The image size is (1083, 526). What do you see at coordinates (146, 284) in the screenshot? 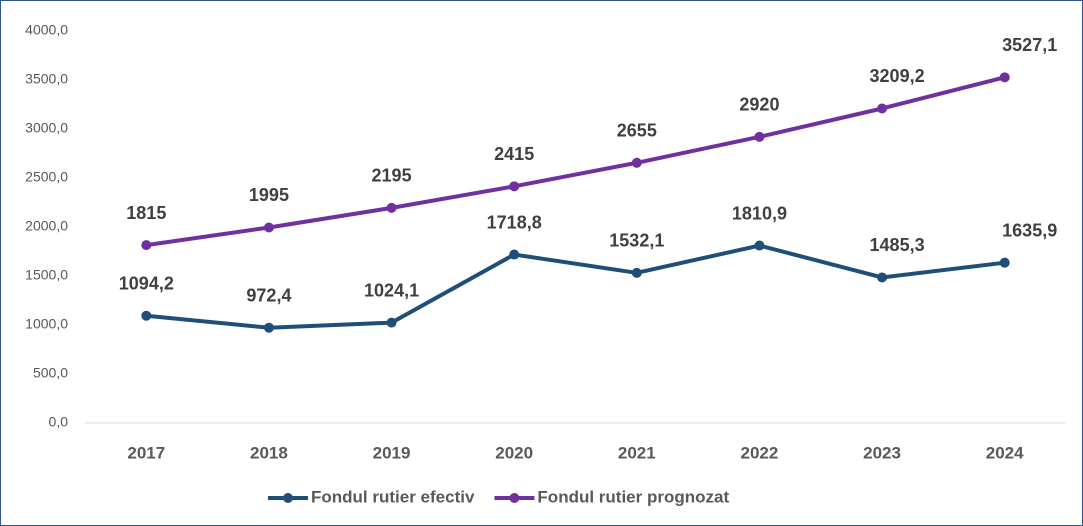
I see `data-label: 1094,2` at bounding box center [146, 284].